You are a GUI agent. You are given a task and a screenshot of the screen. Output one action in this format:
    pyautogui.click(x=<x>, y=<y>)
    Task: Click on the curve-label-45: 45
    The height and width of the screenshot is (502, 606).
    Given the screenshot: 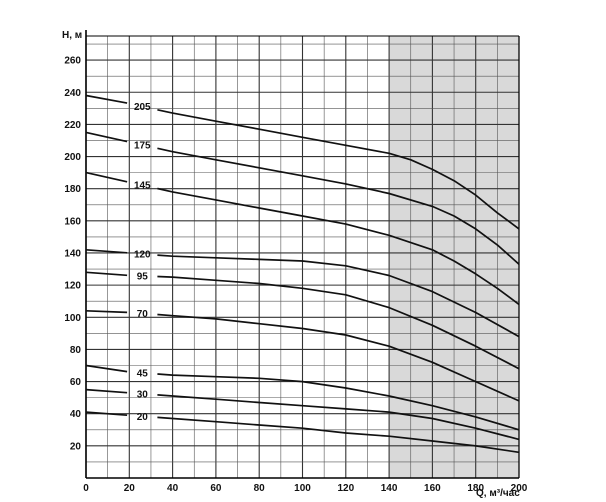 What is the action you would take?
    pyautogui.click(x=143, y=373)
    